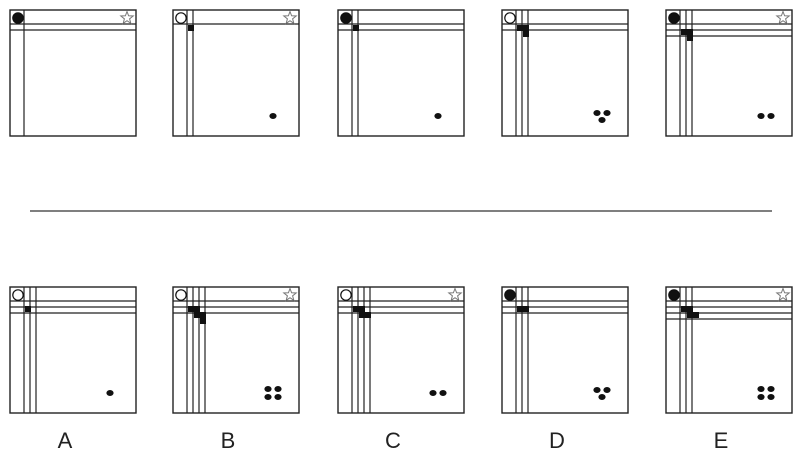 This screenshot has width=802, height=475. What do you see at coordinates (228, 440) in the screenshot?
I see `option-label-b: B` at bounding box center [228, 440].